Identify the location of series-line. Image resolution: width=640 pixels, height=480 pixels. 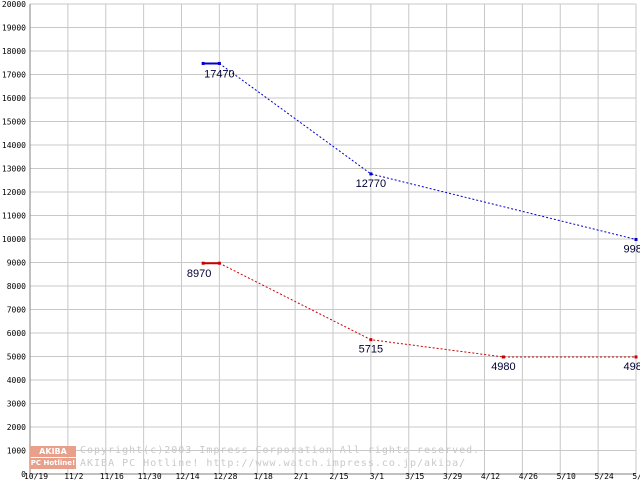
(427, 310).